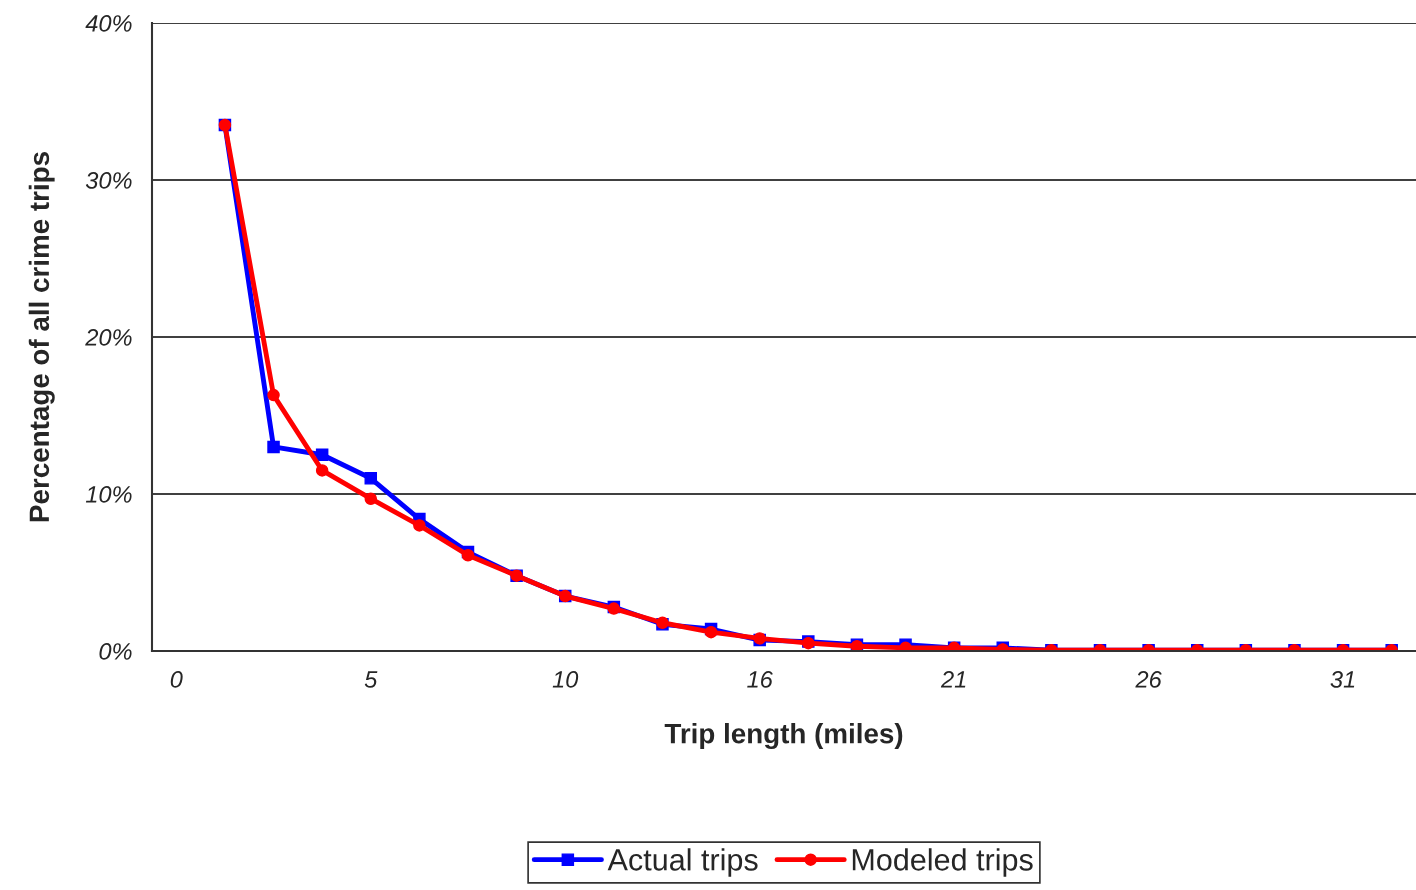 The image size is (1416, 890). What do you see at coordinates (108, 180) in the screenshot?
I see `y-tick-label: 30%` at bounding box center [108, 180].